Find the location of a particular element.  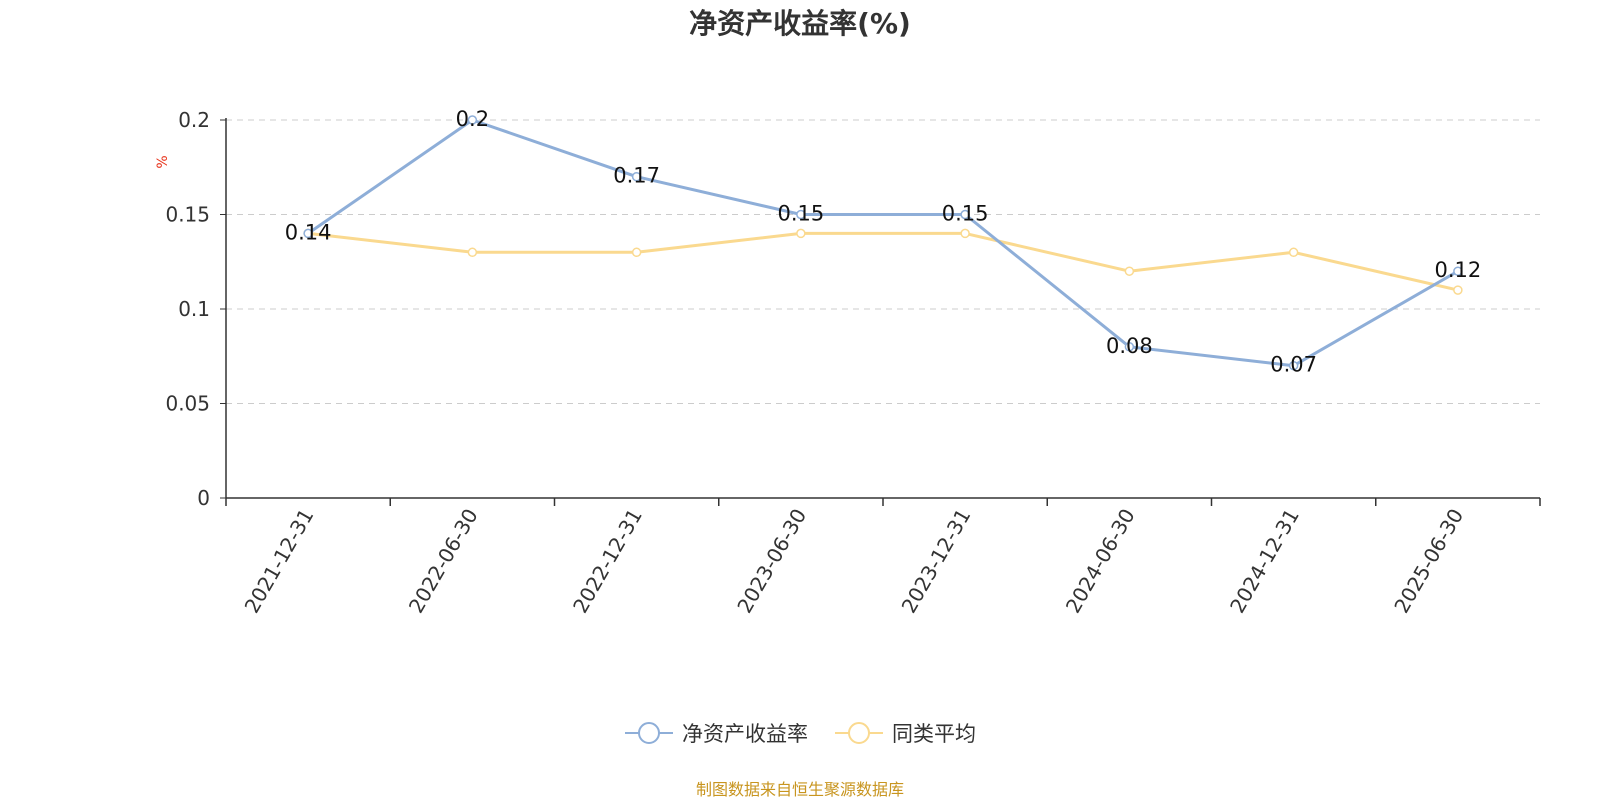

chart-title: 净资产收益率(%) is located at coordinates (800, 23).